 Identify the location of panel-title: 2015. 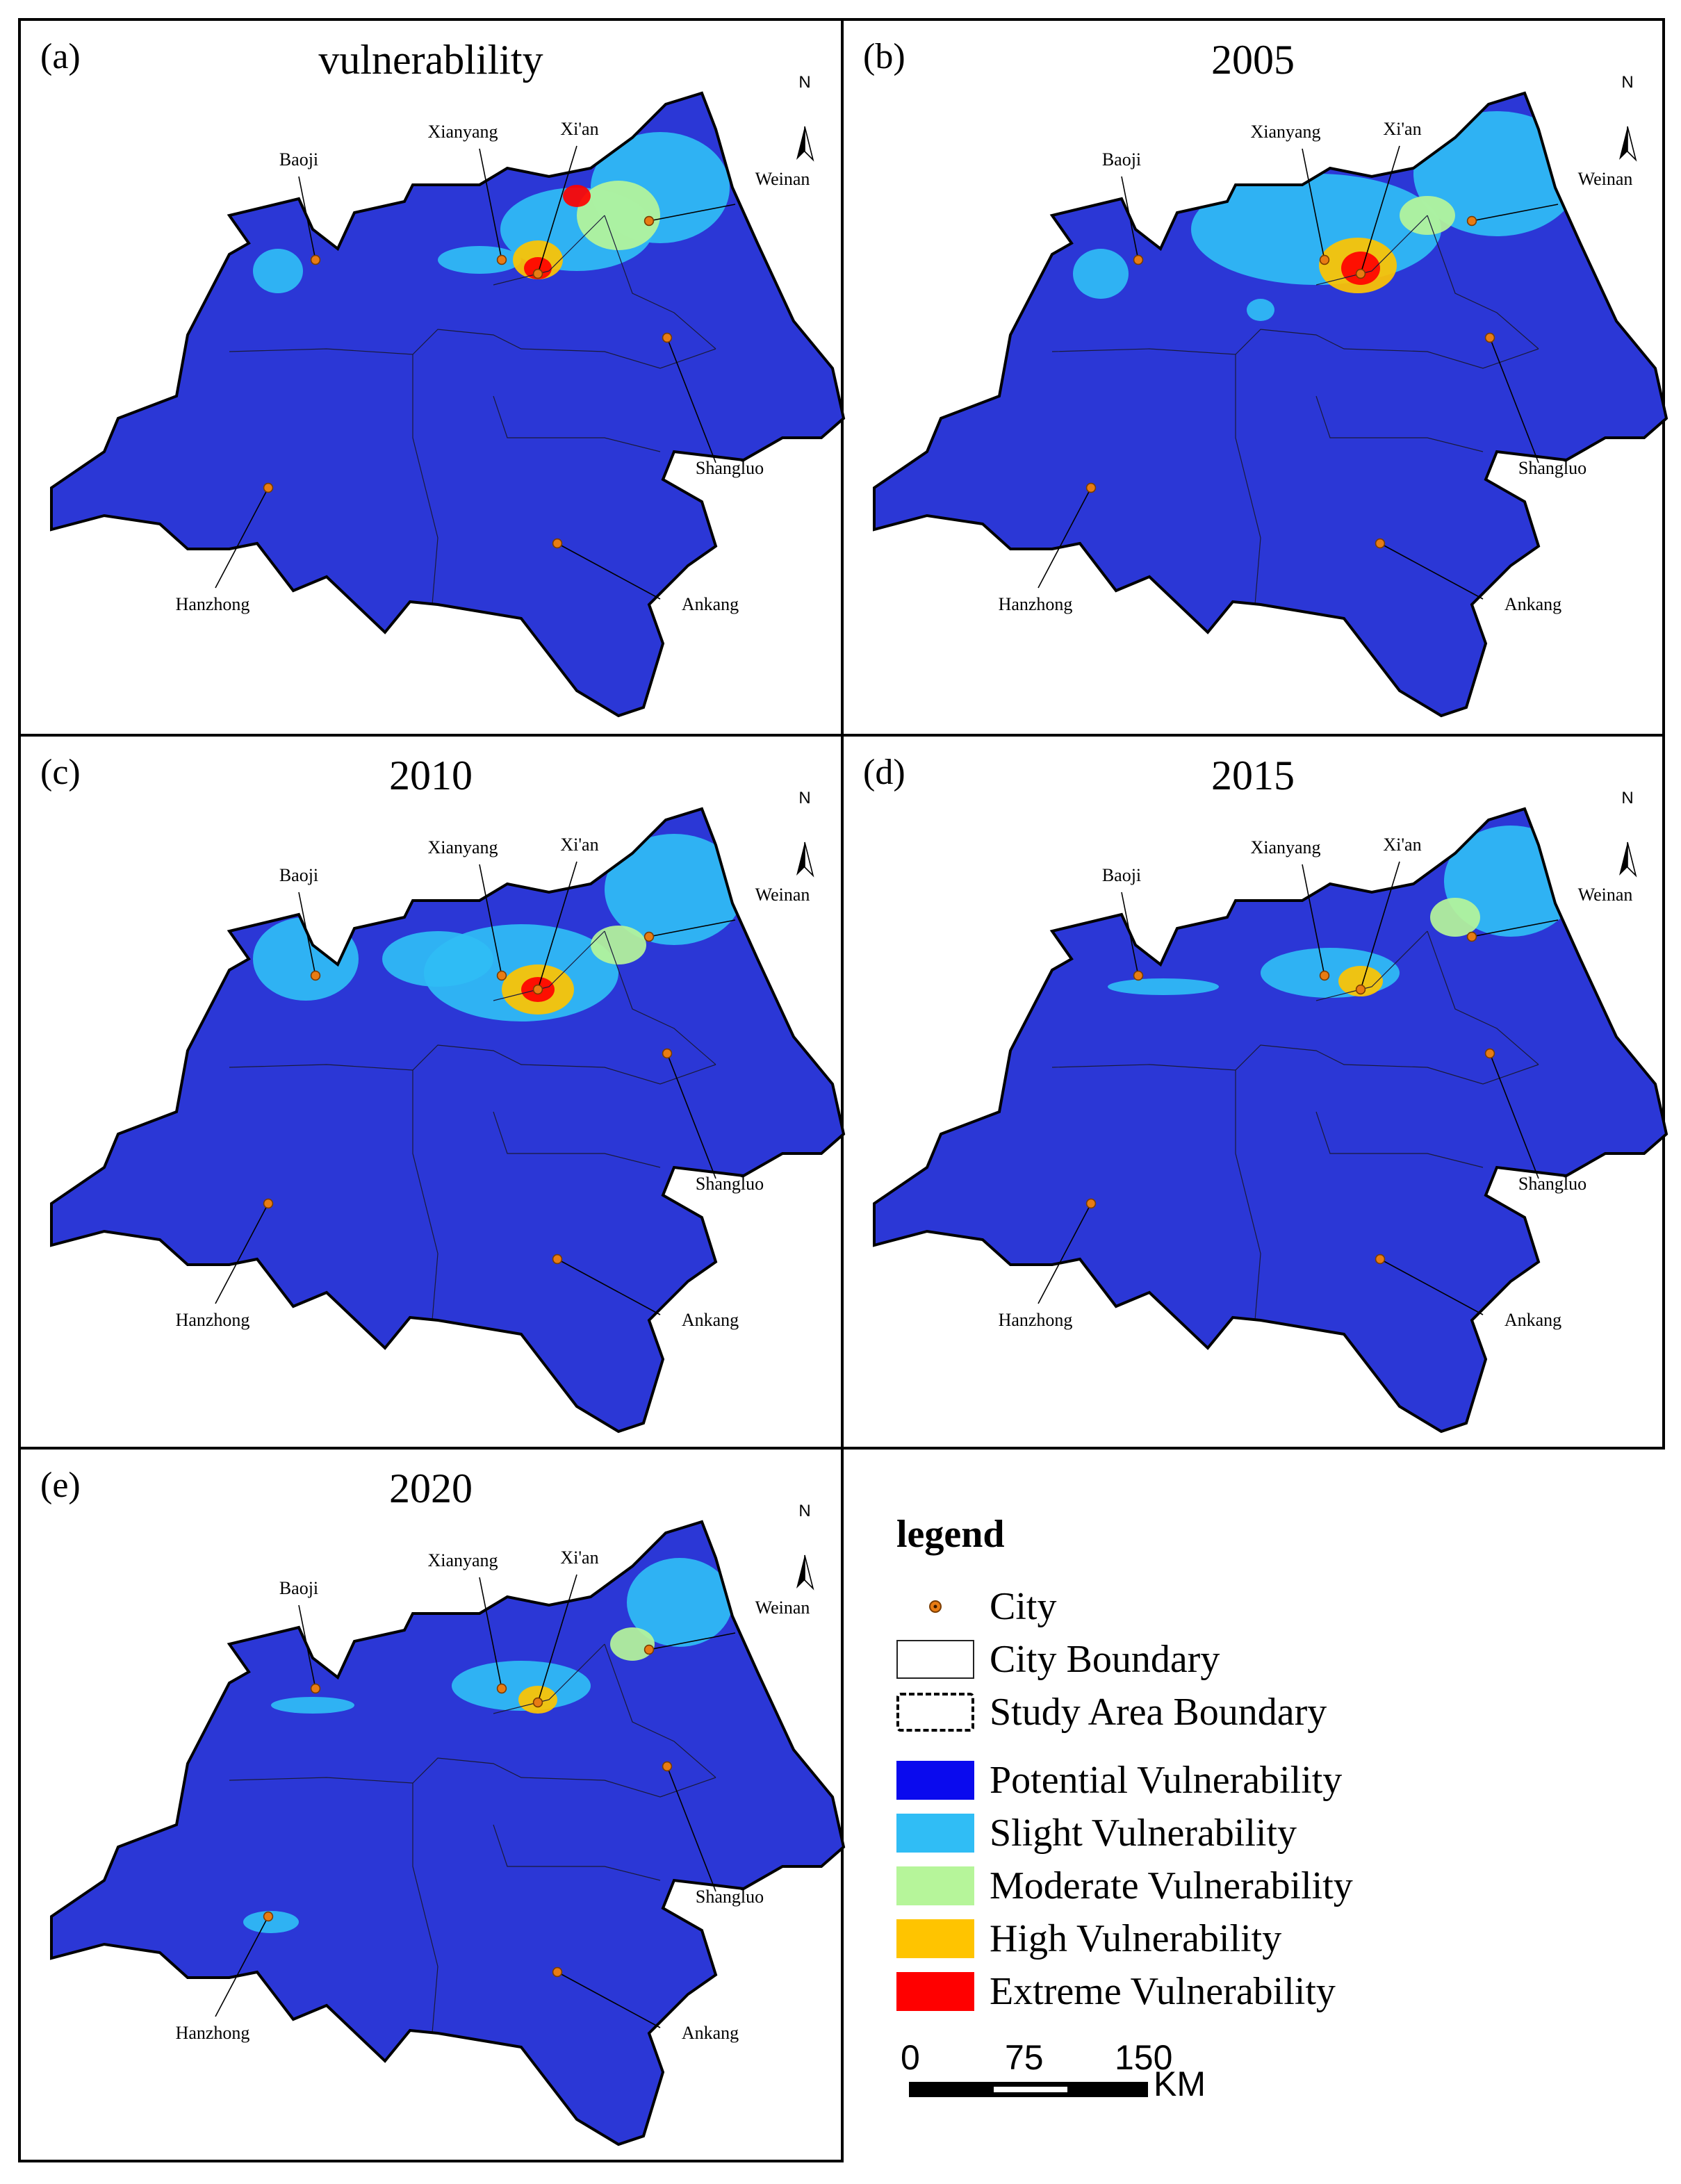
(1253, 775).